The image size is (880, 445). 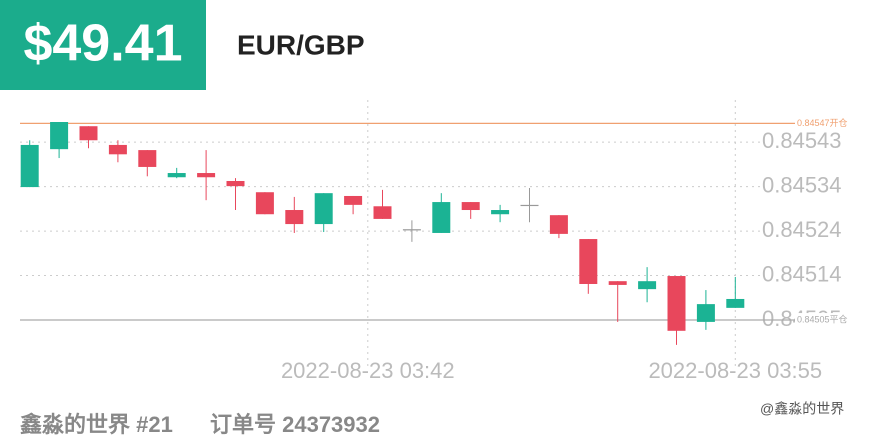 What do you see at coordinates (822, 122) in the screenshot?
I see `reference-label: 0.84547开仓` at bounding box center [822, 122].